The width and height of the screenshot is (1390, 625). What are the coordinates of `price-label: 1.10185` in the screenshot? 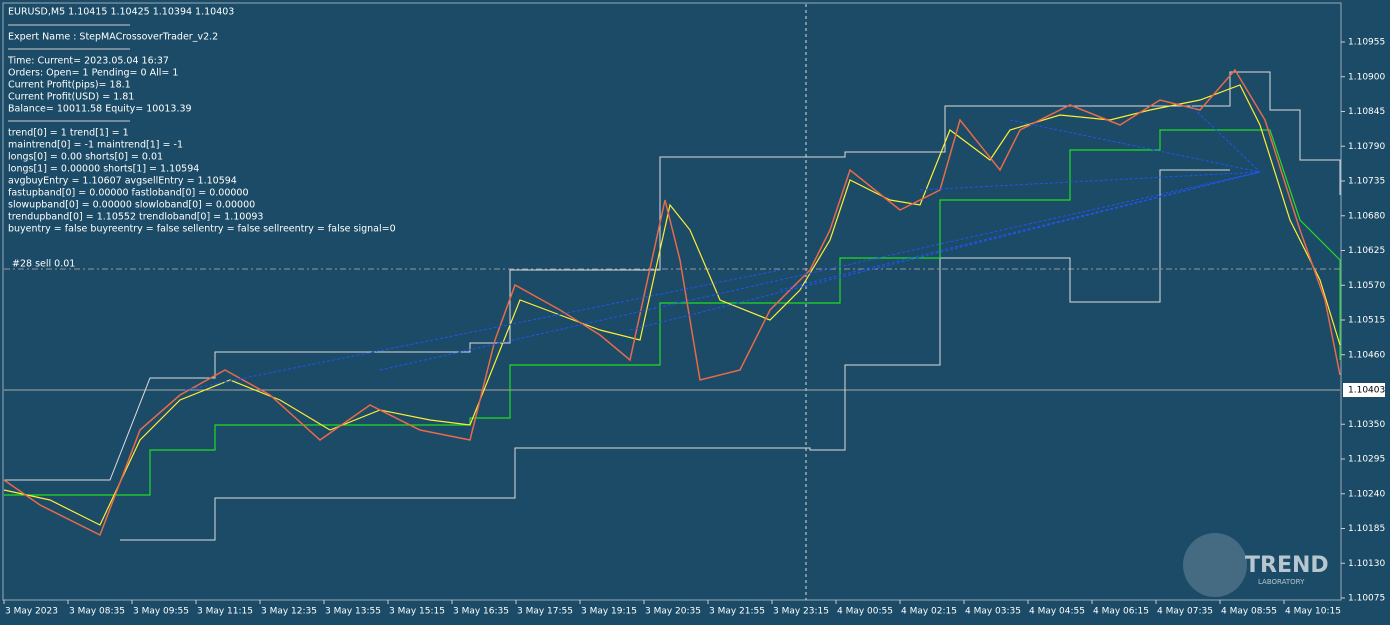 It's located at (1366, 529).